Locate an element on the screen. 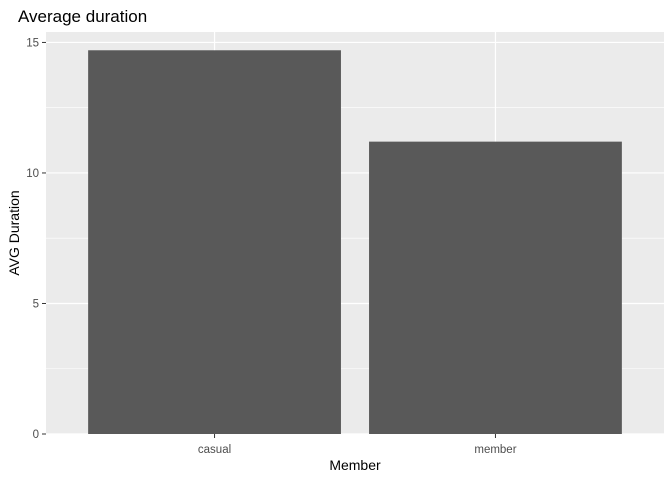 This screenshot has width=672, height=480. x-tick-label-casual: casual is located at coordinates (214, 450).